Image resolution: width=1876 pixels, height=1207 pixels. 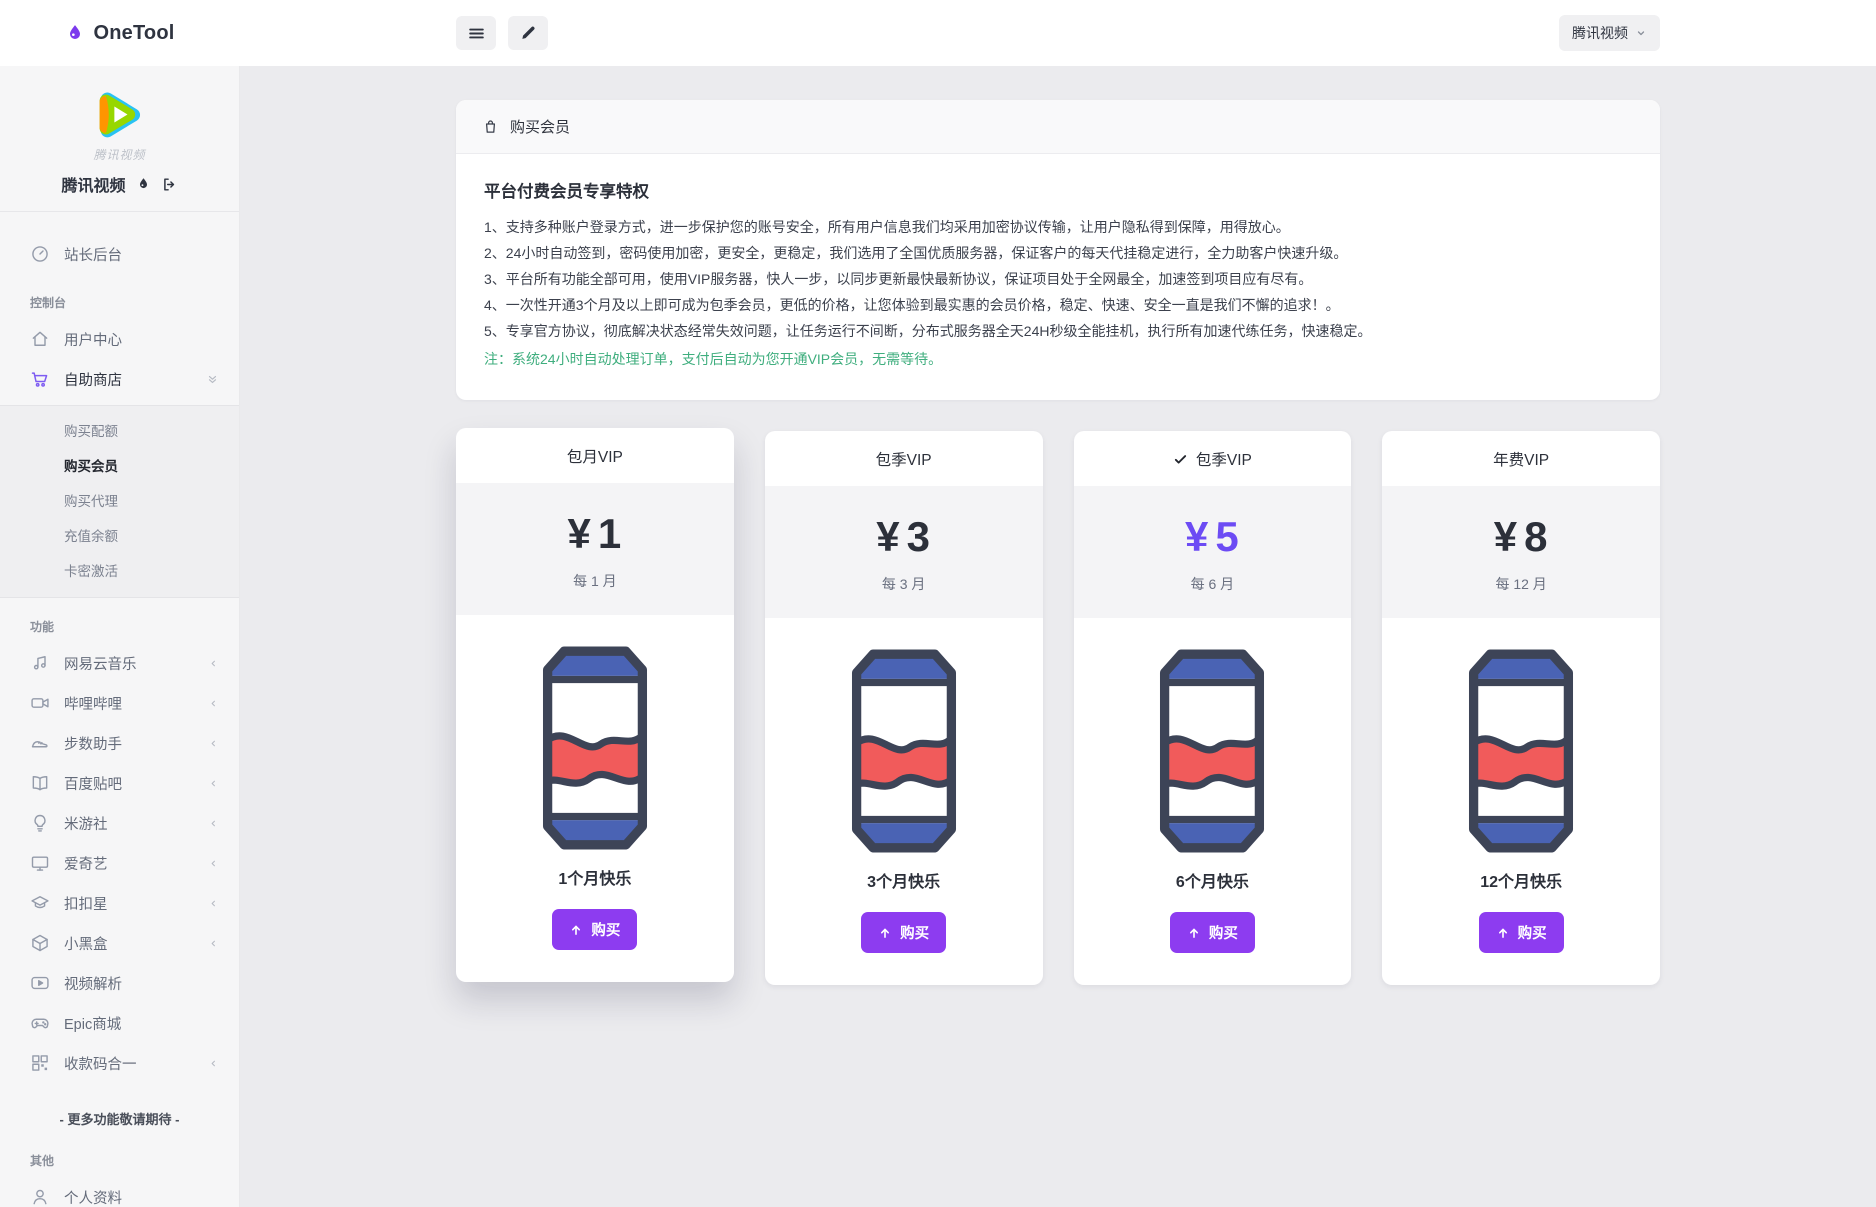 I want to click on play-video-icon, so click(x=40, y=983).